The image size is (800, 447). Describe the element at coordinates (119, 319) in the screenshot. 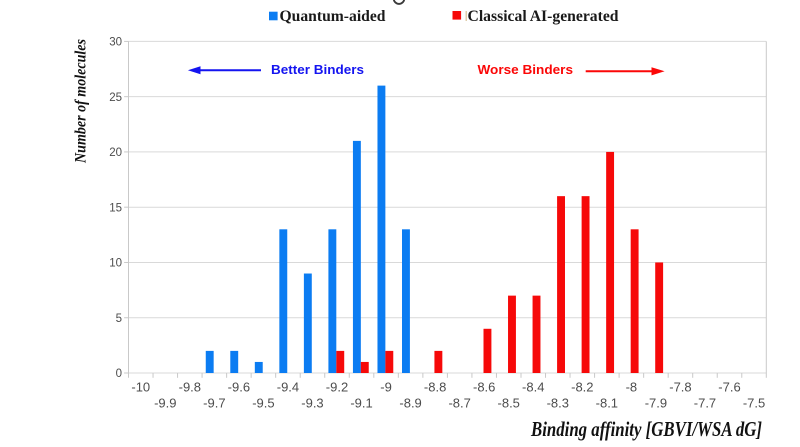

I see `svg-text: 5` at that location.